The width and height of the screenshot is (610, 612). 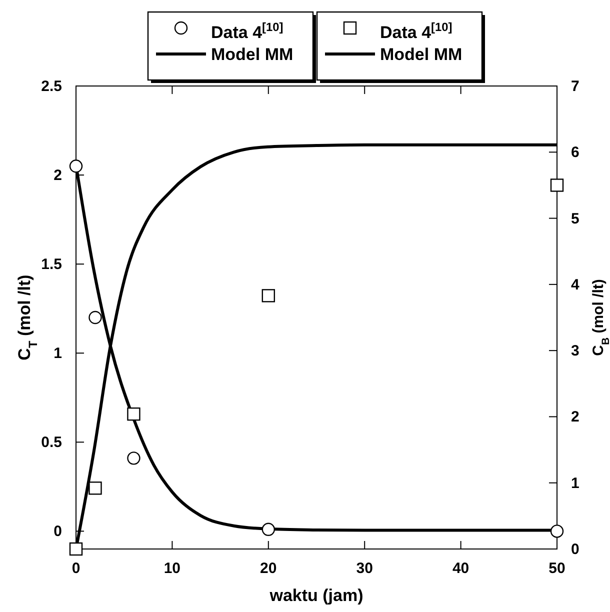 What do you see at coordinates (51, 265) in the screenshot?
I see `y-tick-label: 1.5` at bounding box center [51, 265].